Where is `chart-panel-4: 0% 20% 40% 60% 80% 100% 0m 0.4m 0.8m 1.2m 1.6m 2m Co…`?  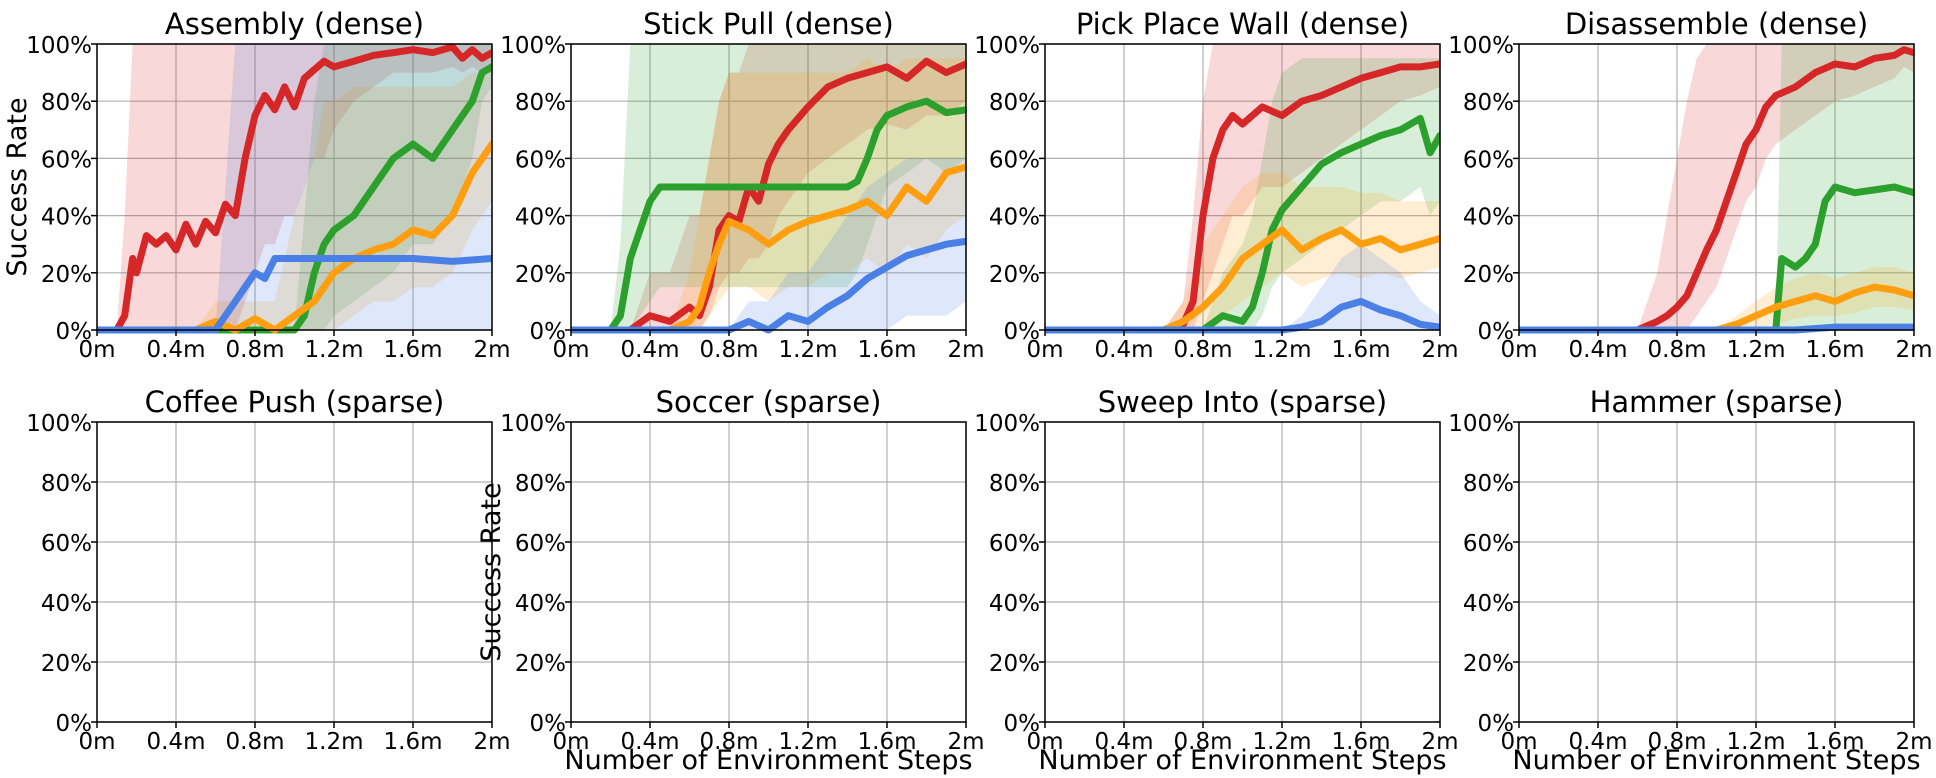 chart-panel-4: 0% 20% 40% 60% 80% 100% 0m 0.4m 0.8m 1.2m 1.6m 2m Co… is located at coordinates (268, 570).